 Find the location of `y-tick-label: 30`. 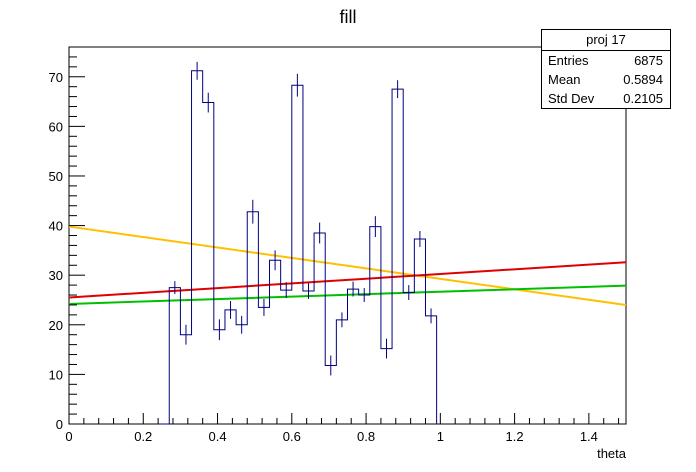

y-tick-label: 30 is located at coordinates (56, 275).